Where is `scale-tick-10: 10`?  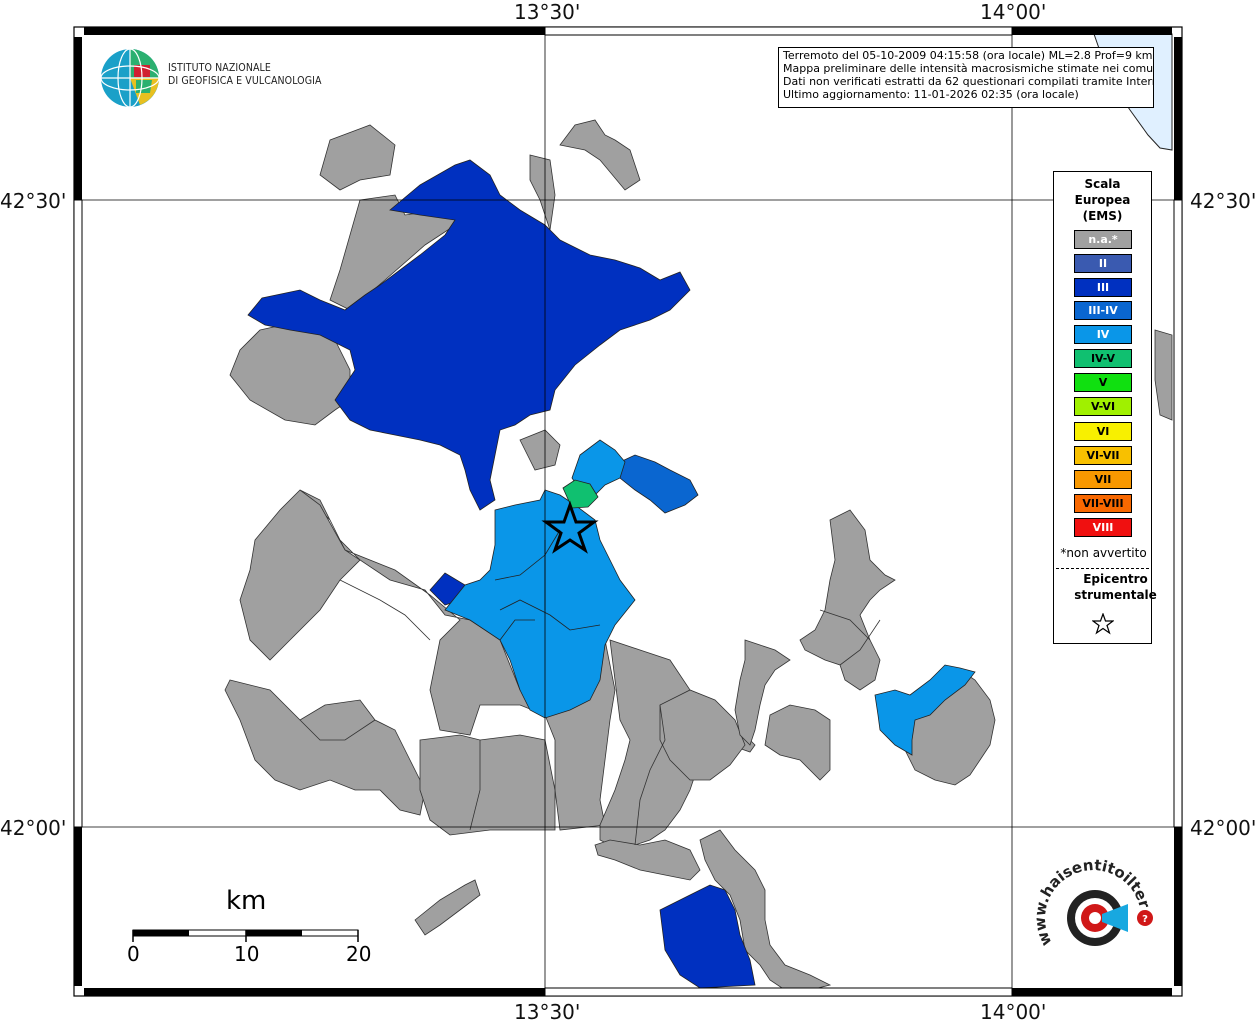 scale-tick-10: 10 is located at coordinates (247, 954).